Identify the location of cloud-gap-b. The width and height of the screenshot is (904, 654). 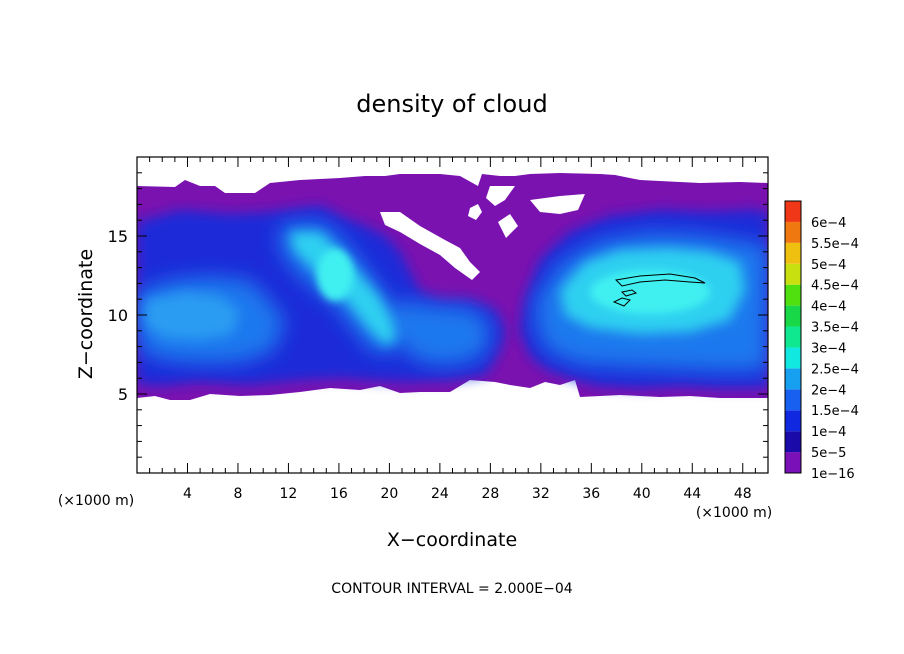
(475, 212).